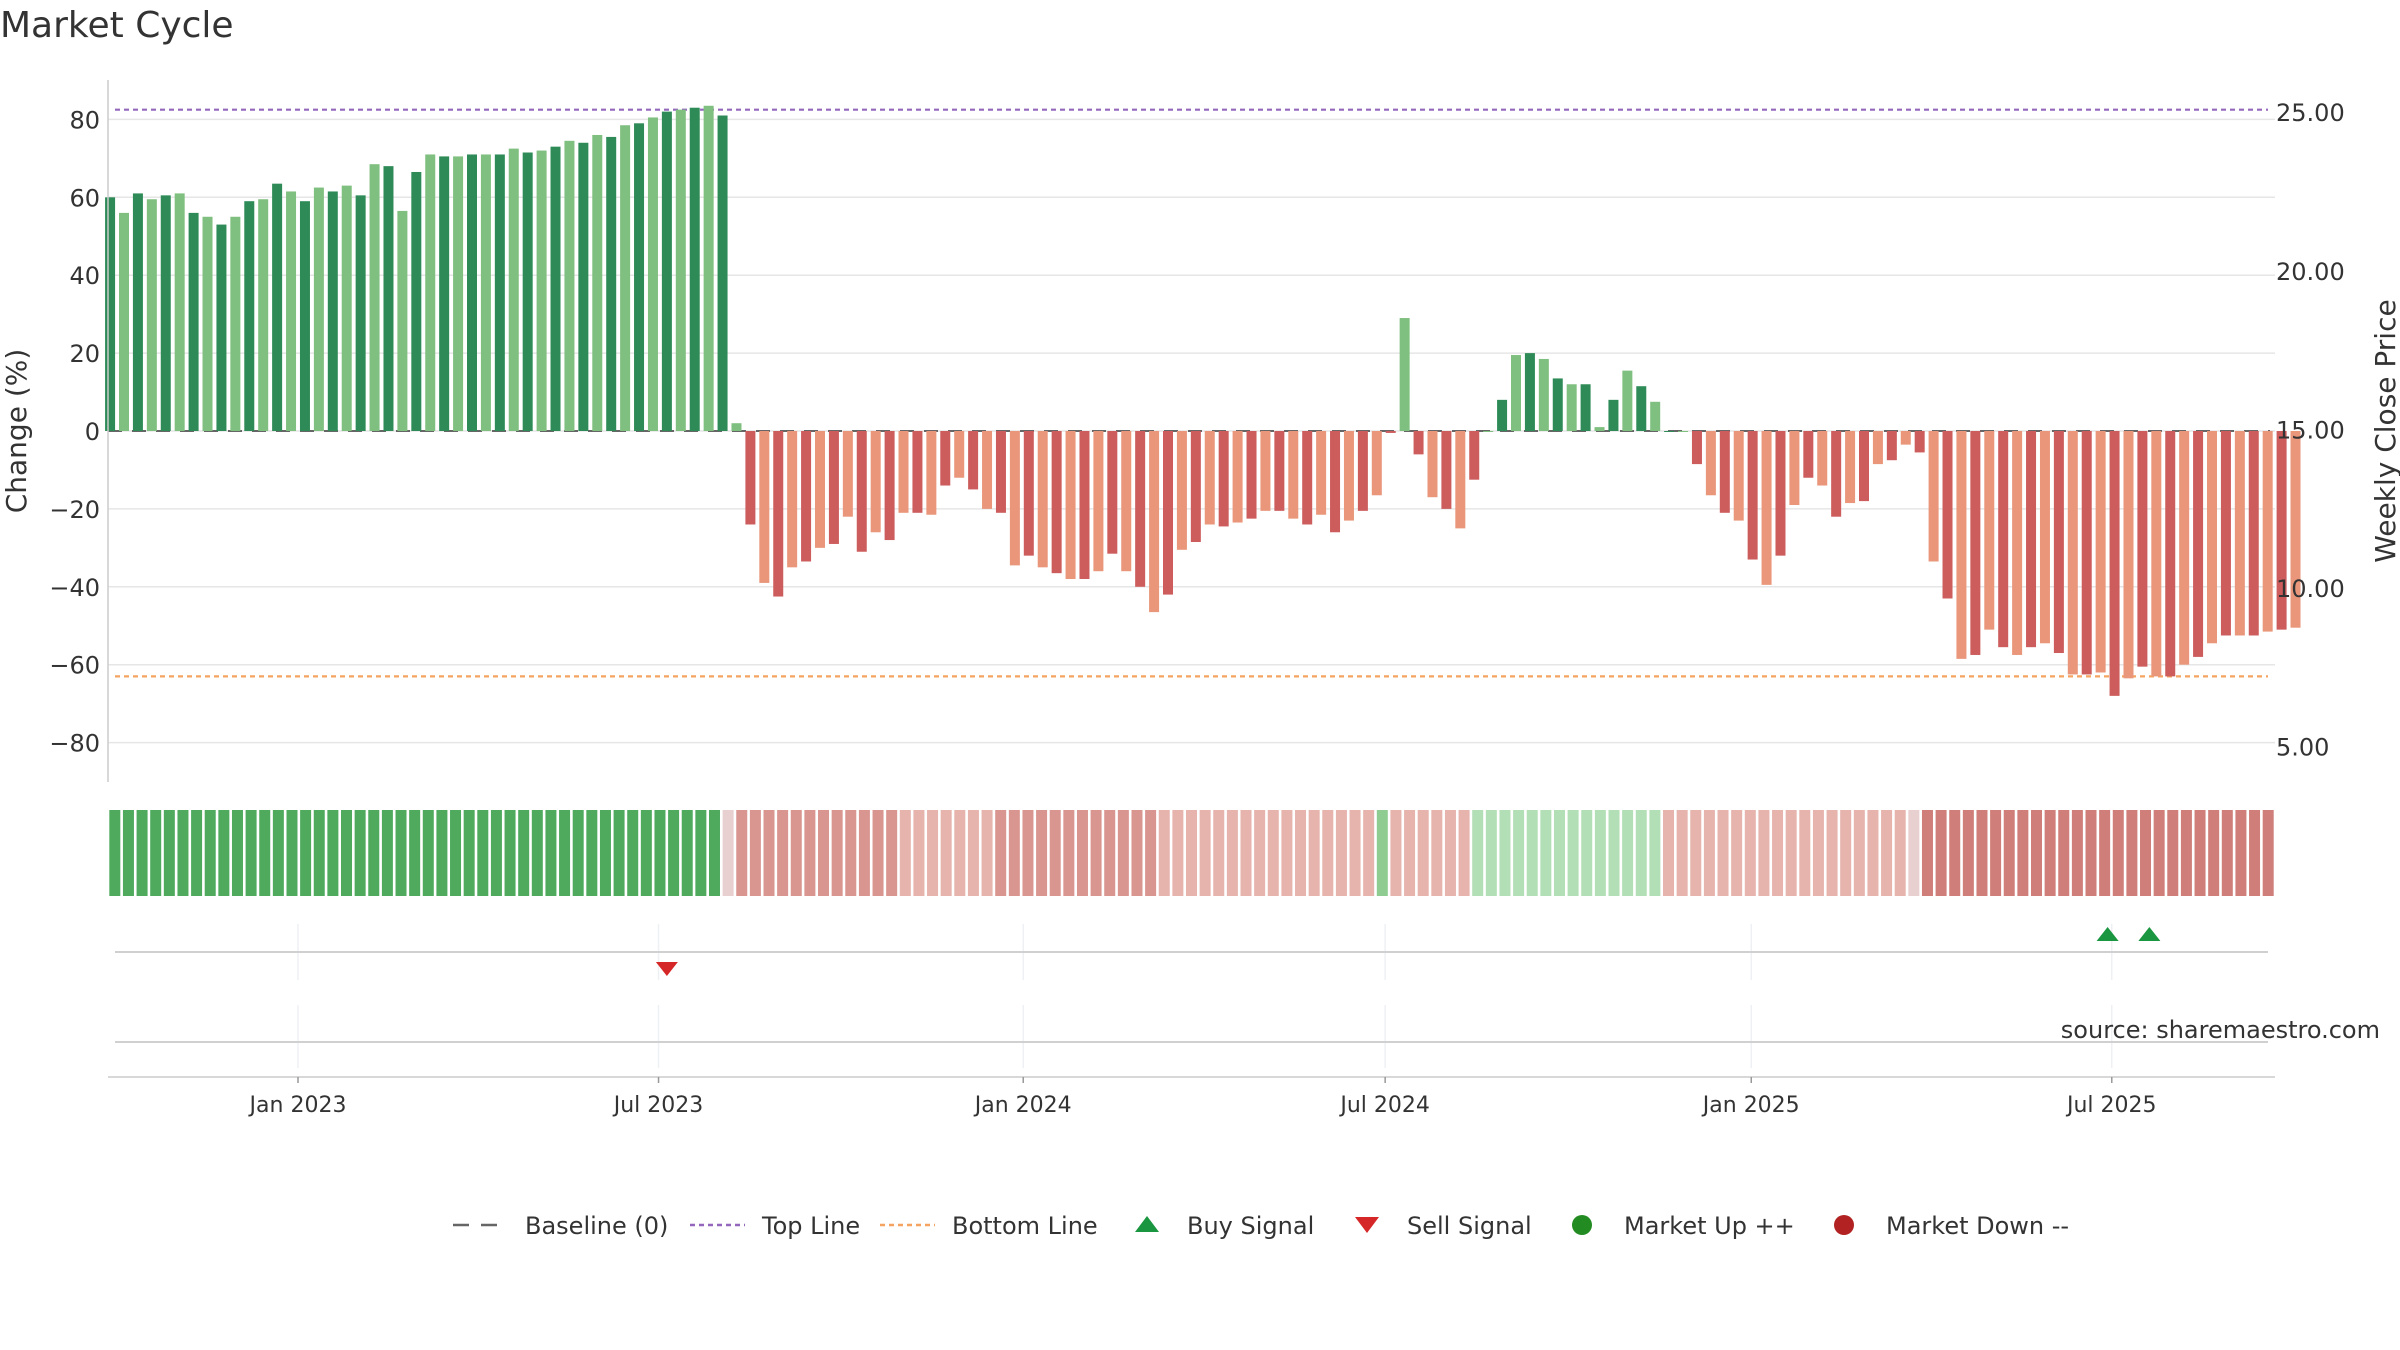 This screenshot has width=2400, height=1350. What do you see at coordinates (1844, 1225) in the screenshot?
I see `legend-market-down-icon` at bounding box center [1844, 1225].